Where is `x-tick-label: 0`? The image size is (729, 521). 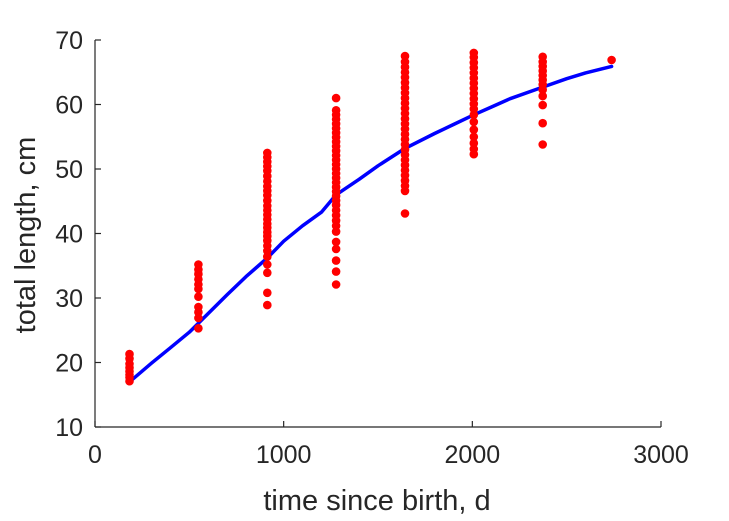
x-tick-label: 0 is located at coordinates (95, 455).